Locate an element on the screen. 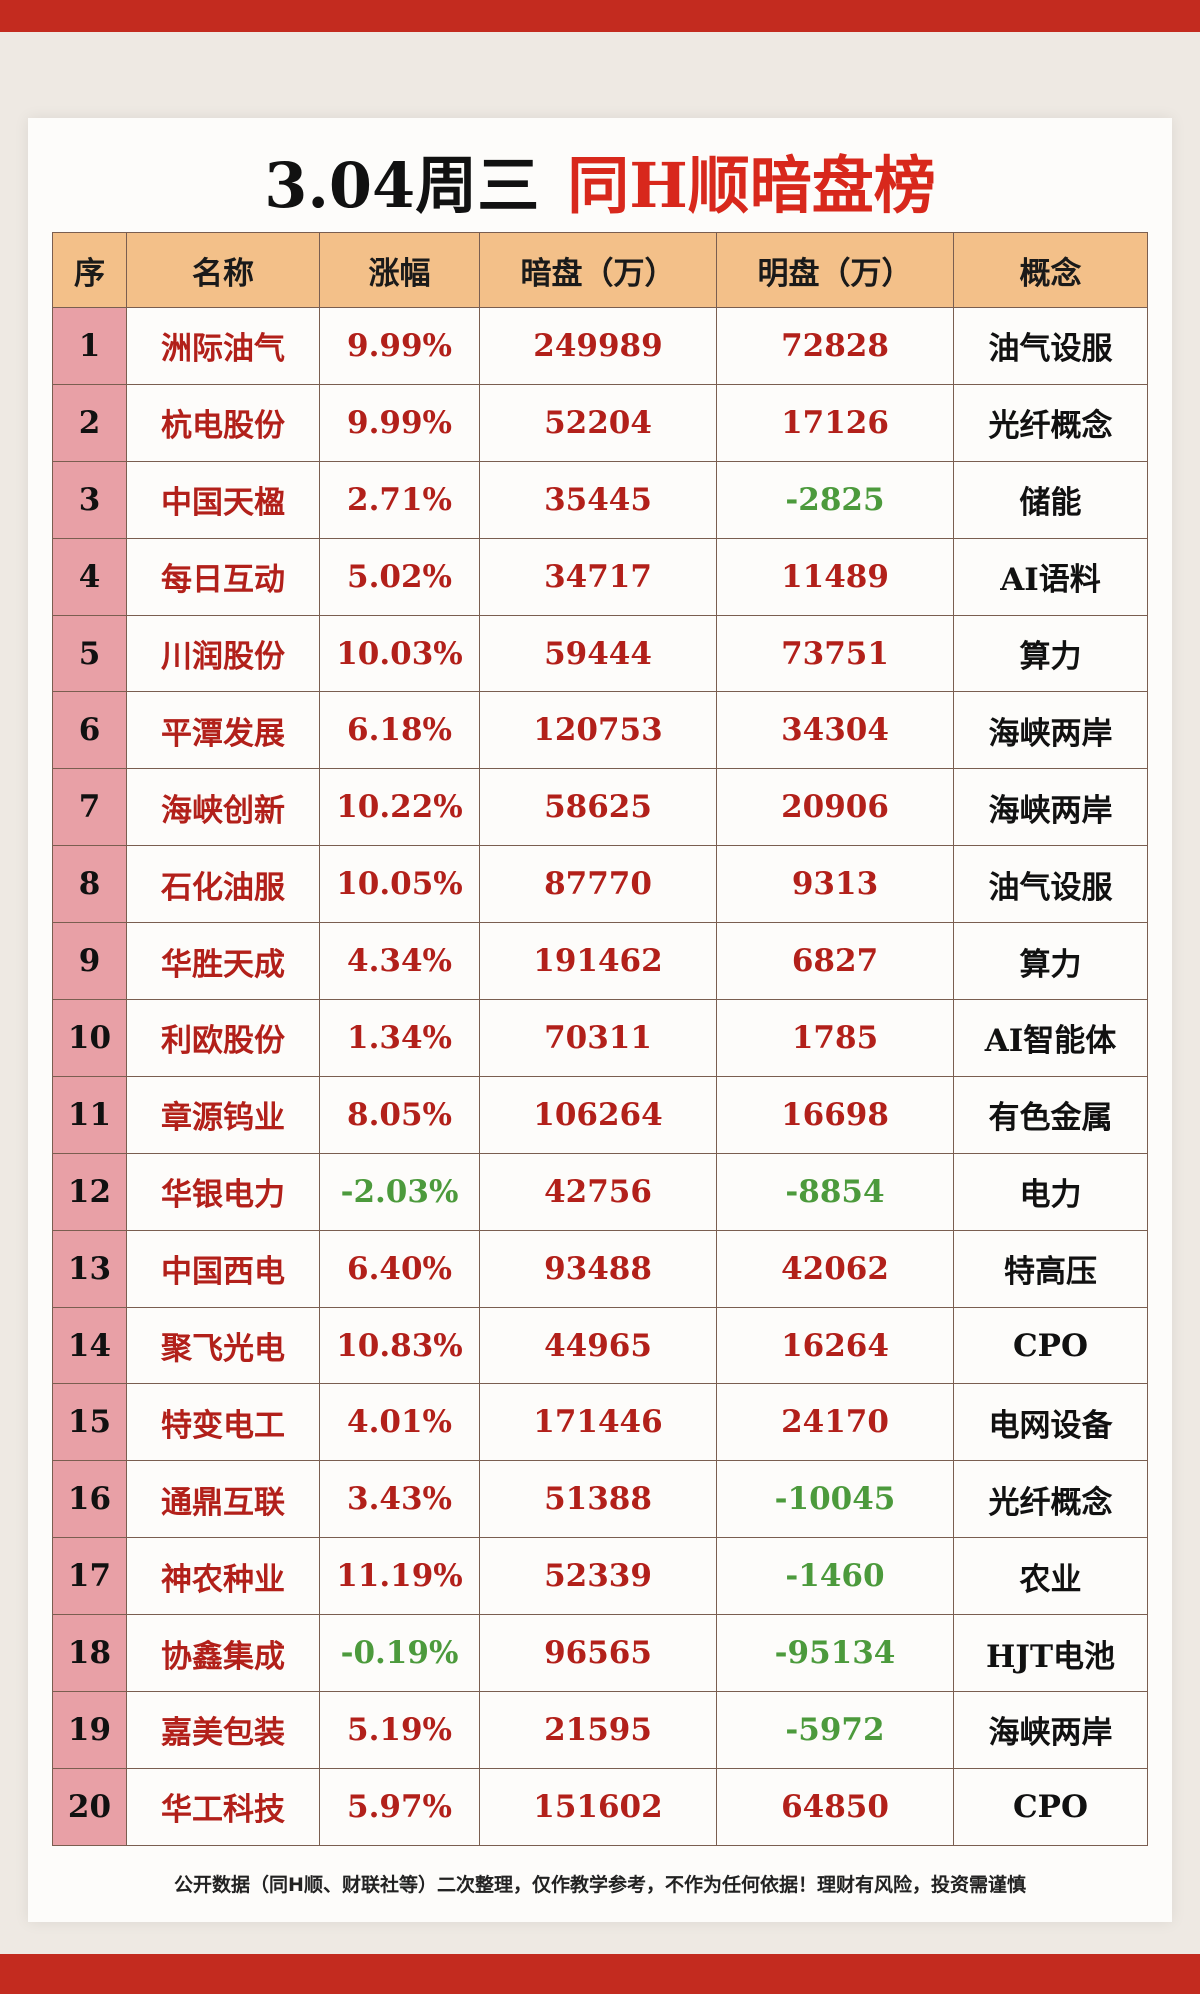 The width and height of the screenshot is (1200, 1994). cell-stock-name: 中国西电 is located at coordinates (223, 1268).